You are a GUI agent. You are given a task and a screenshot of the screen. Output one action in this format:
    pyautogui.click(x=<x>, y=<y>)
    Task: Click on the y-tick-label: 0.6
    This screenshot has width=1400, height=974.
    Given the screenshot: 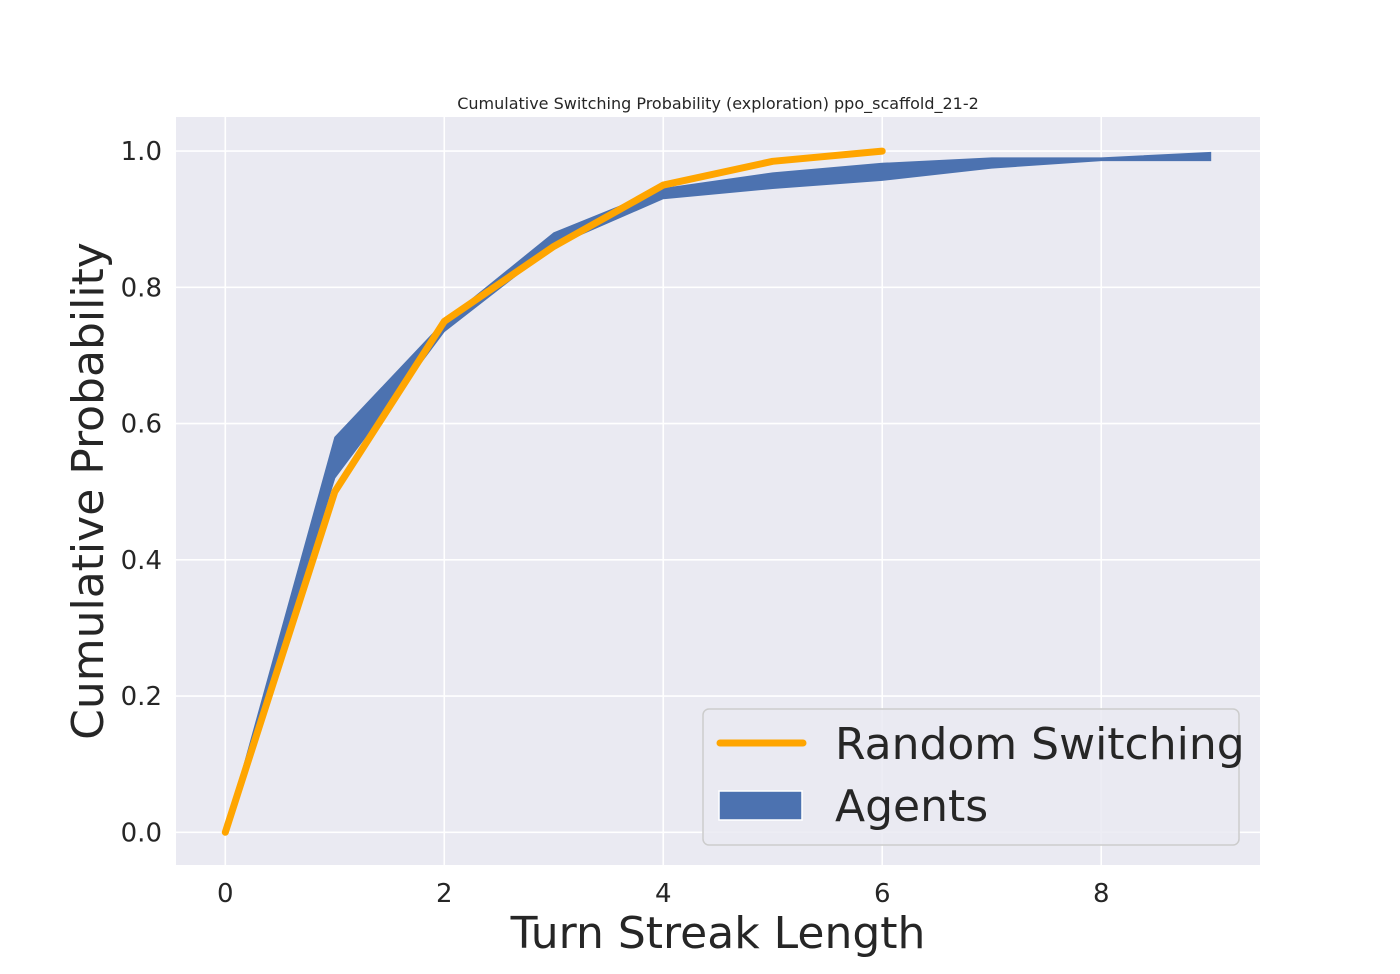 What is the action you would take?
    pyautogui.click(x=141, y=425)
    